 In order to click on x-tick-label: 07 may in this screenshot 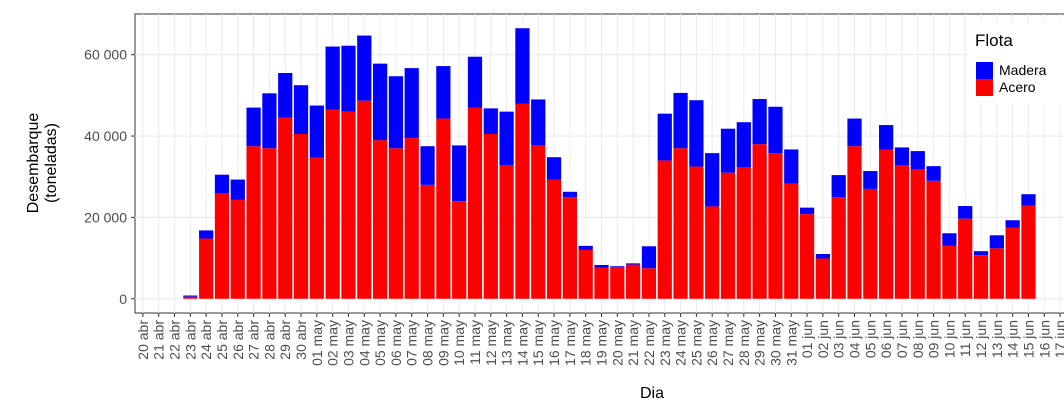, I will do `click(412, 343)`.